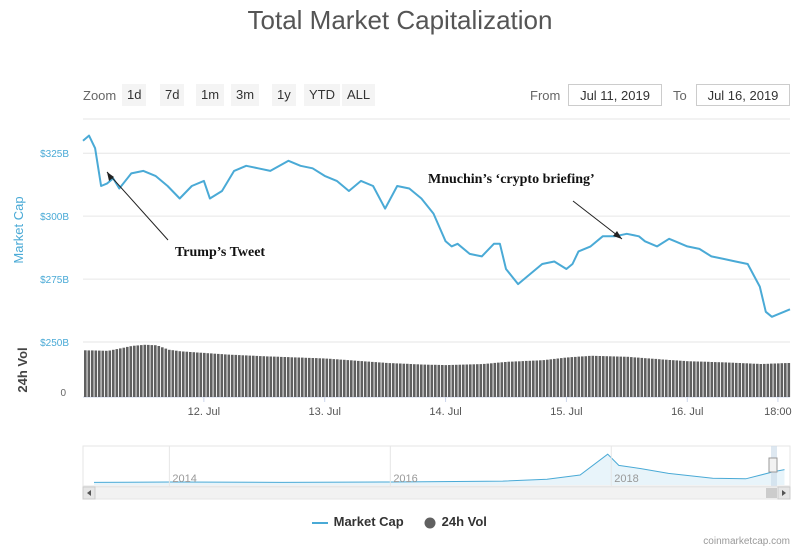 The width and height of the screenshot is (800, 550). What do you see at coordinates (359, 95) in the screenshot?
I see `zoom-all-button: ALL` at bounding box center [359, 95].